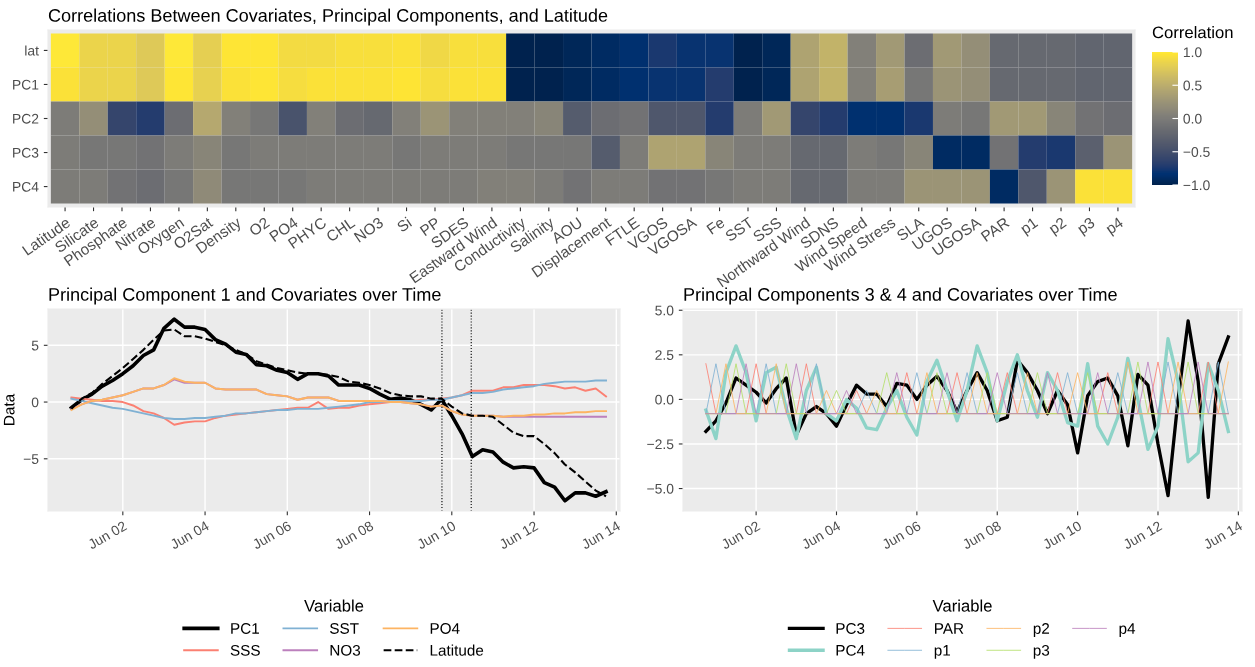  What do you see at coordinates (259, 226) in the screenshot?
I see `x-tick-label: O2` at bounding box center [259, 226].